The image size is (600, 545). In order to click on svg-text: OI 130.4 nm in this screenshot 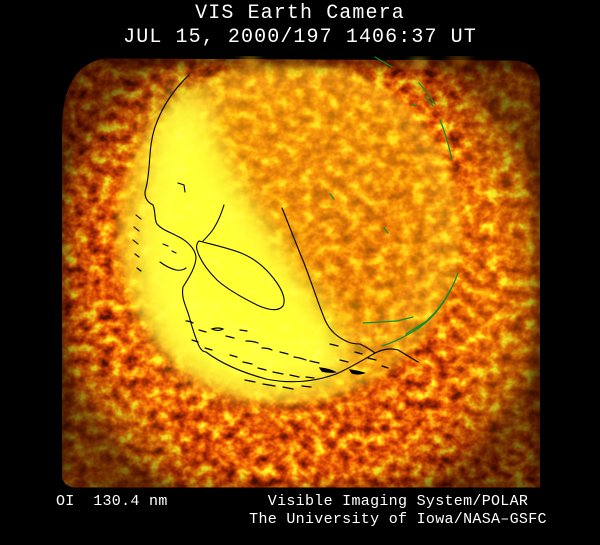, I will do `click(112, 501)`.